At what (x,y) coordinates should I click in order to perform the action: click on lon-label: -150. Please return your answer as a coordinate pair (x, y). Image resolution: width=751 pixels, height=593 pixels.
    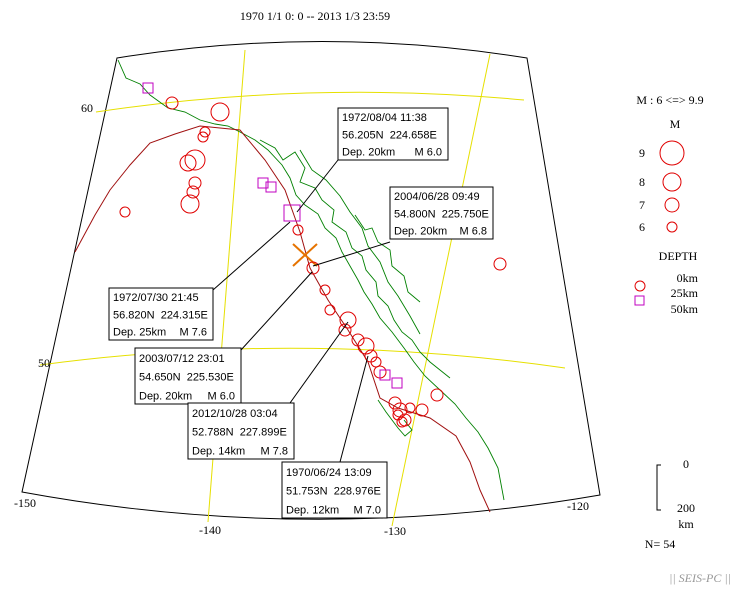
    Looking at the image, I should click on (25, 503).